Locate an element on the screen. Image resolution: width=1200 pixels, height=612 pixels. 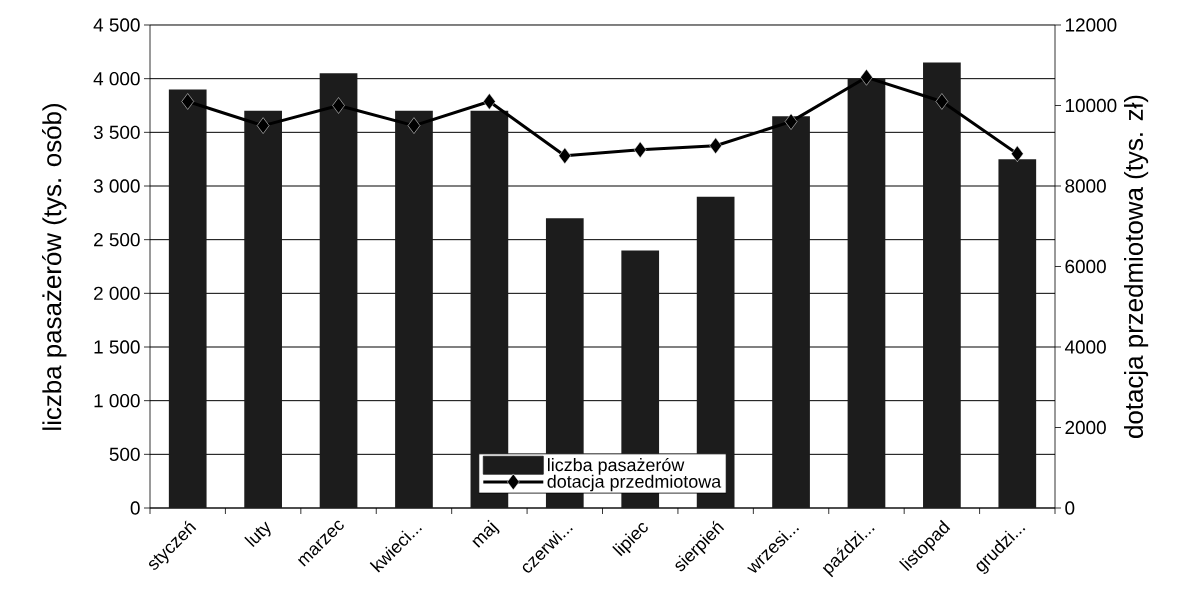
y-tick-label: 3 000 is located at coordinates (116, 186).